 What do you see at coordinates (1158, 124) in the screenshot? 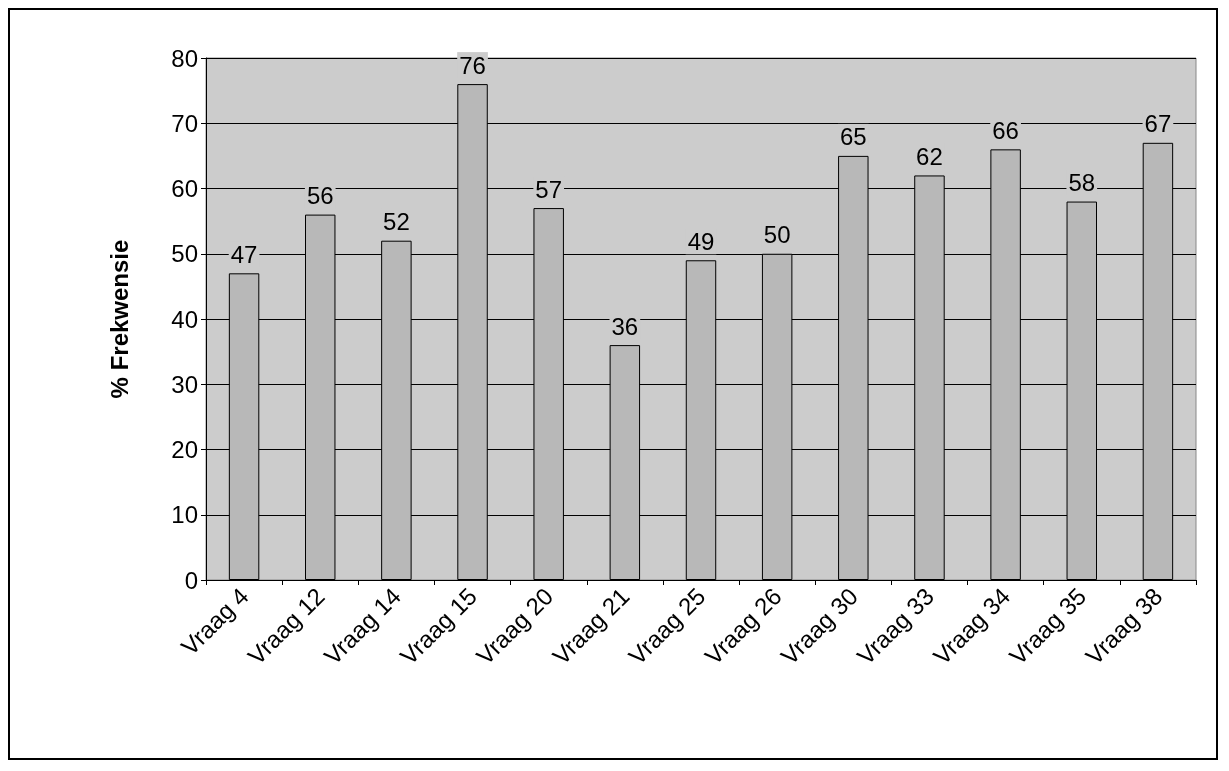
I see `data-label: 67` at bounding box center [1158, 124].